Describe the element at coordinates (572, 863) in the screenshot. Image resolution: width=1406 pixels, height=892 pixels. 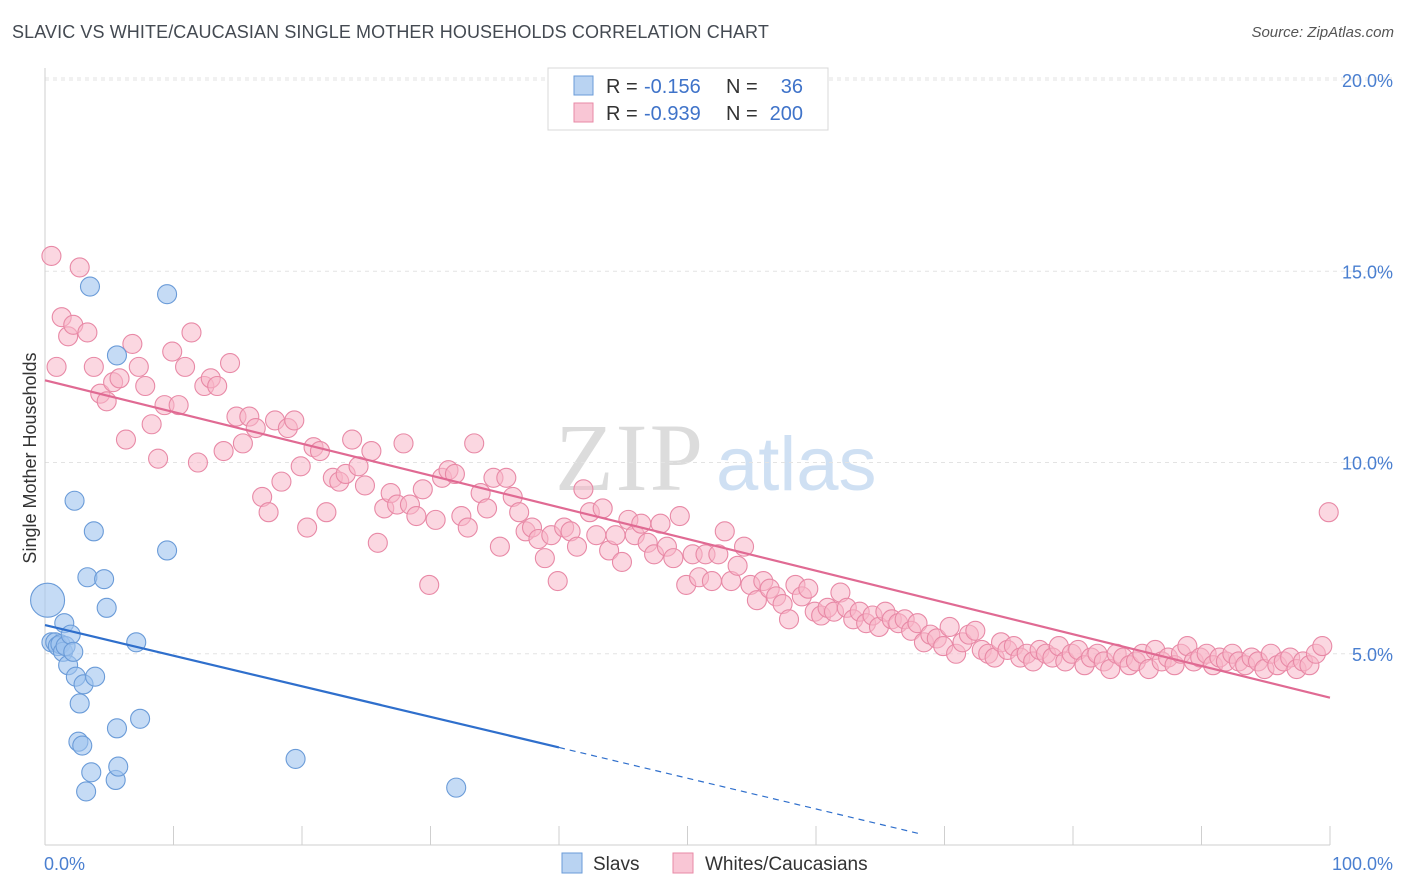
I see `bottom-legend-swatch-slavs` at that location.